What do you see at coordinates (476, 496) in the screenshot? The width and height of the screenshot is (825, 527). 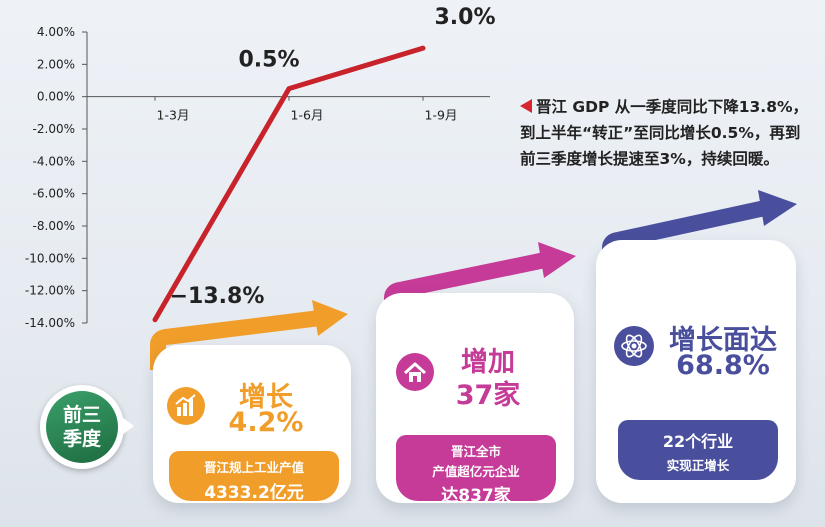 I see `card-2-ribbon-line-3: 达837家` at bounding box center [476, 496].